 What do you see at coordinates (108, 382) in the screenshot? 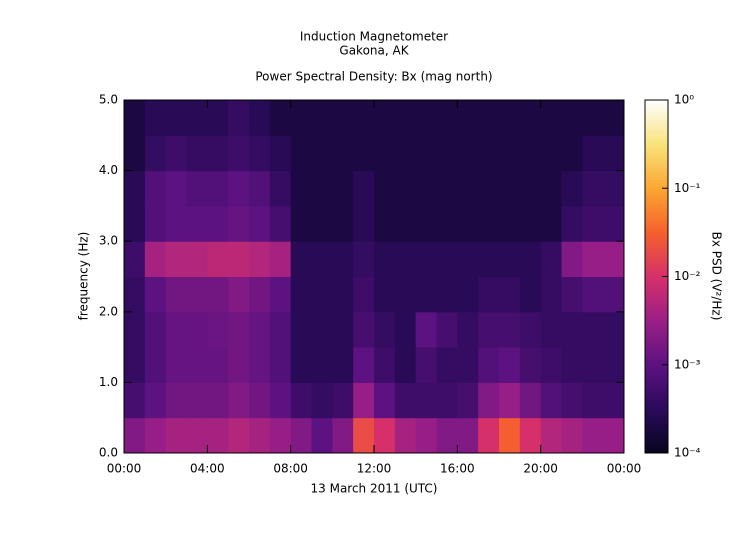
I see `y-tick-label: 1.0` at bounding box center [108, 382].